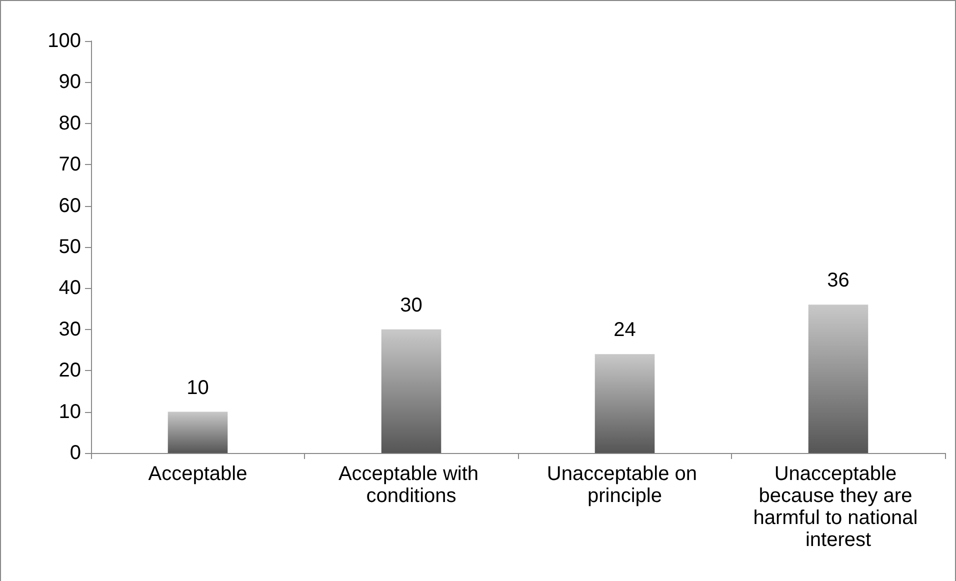 The width and height of the screenshot is (956, 581). What do you see at coordinates (69, 371) in the screenshot?
I see `y-tick-label: 20` at bounding box center [69, 371].